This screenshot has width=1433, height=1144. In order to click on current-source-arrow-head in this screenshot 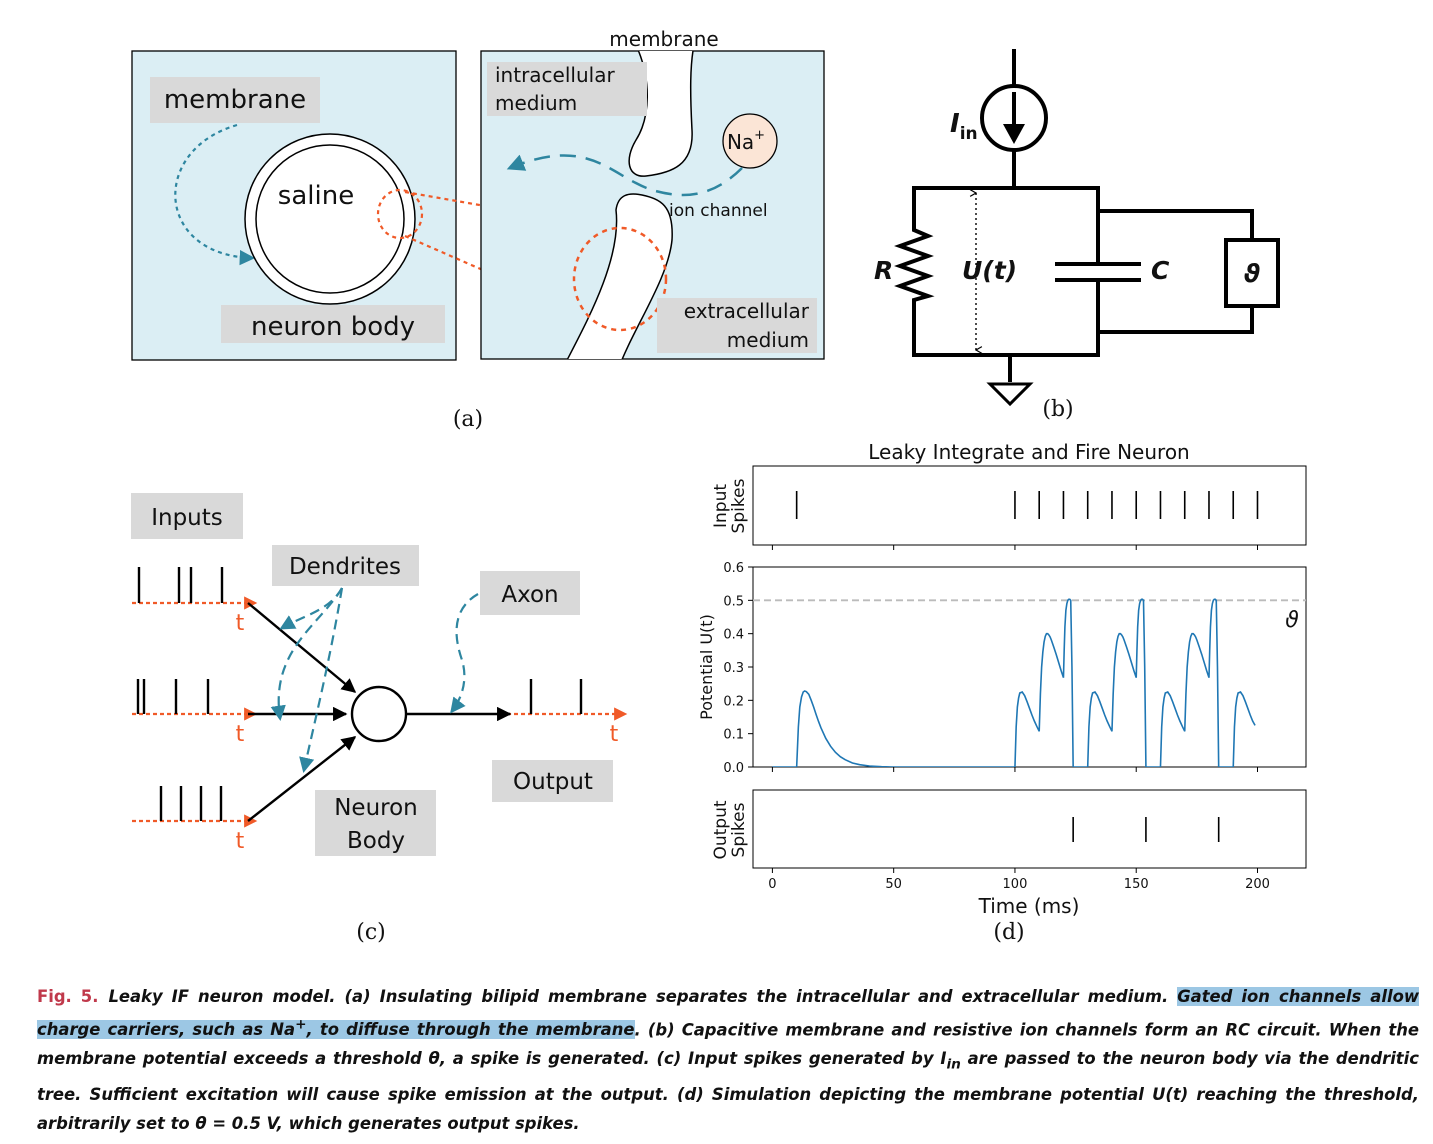, I will do `click(1014, 134)`.